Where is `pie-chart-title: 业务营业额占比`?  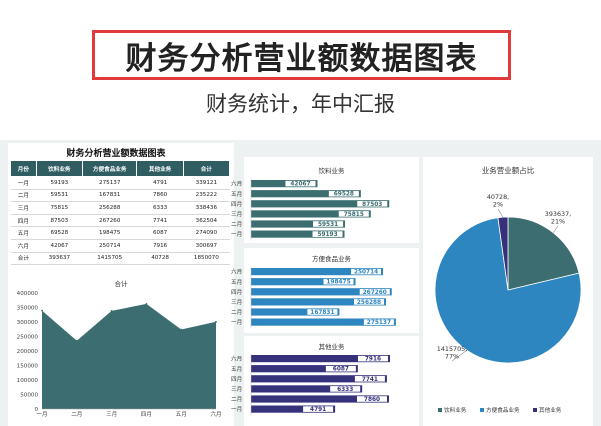 pie-chart-title: 业务营业额占比 is located at coordinates (508, 170).